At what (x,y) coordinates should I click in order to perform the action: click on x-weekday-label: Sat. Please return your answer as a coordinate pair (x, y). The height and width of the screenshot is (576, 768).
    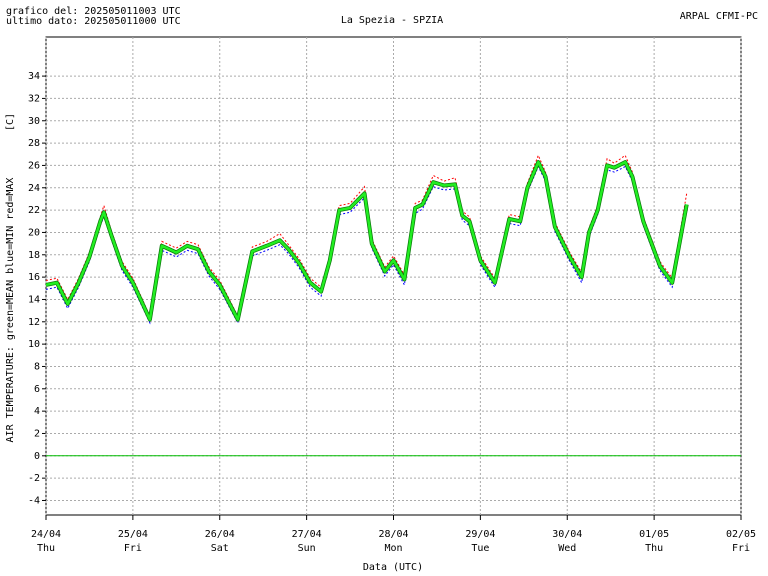
    Looking at the image, I should click on (220, 548).